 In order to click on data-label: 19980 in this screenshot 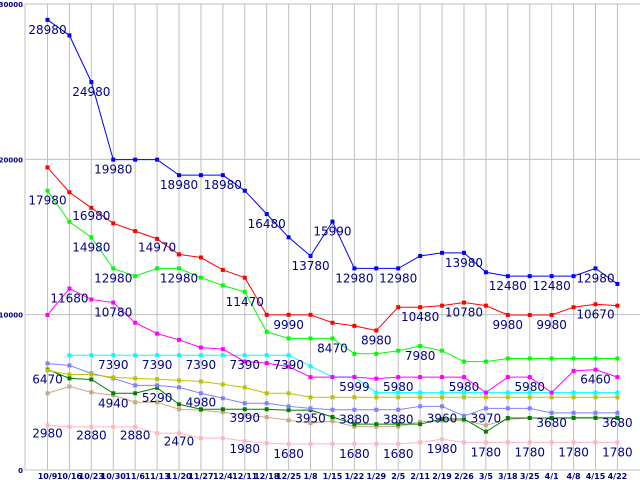, I will do `click(113, 170)`.